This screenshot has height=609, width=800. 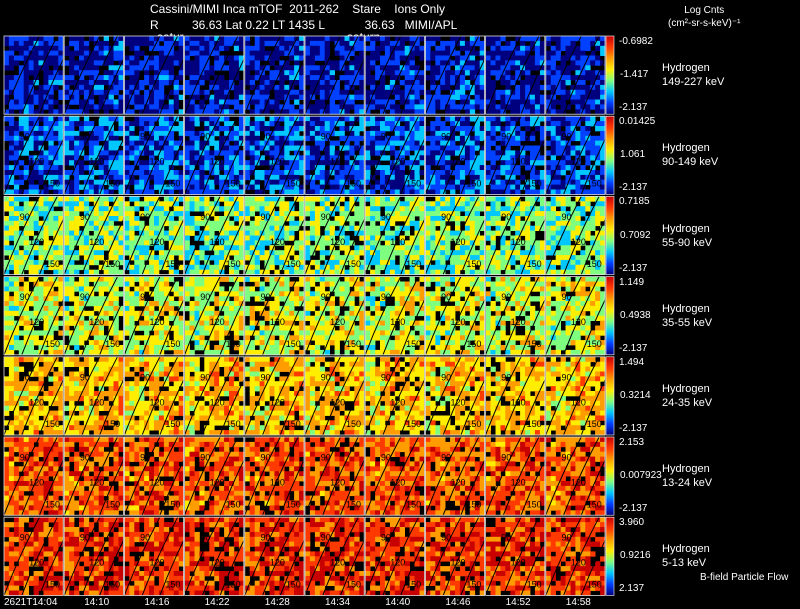 What do you see at coordinates (686, 68) in the screenshot?
I see `band-species: Hydrogen` at bounding box center [686, 68].